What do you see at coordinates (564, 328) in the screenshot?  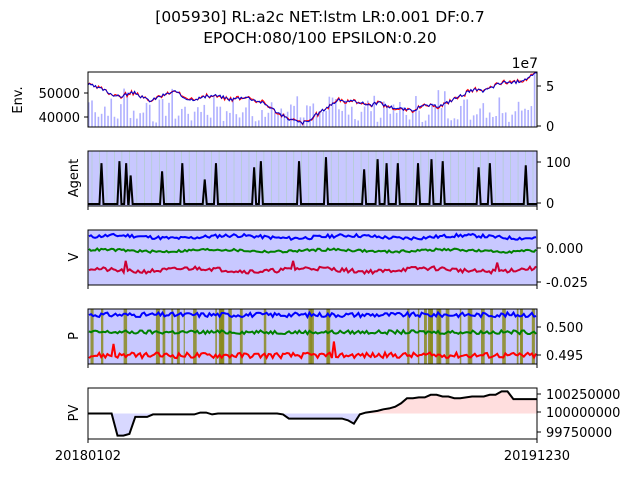 I see `policy-tick-label-right-1: 0.500` at bounding box center [564, 328].